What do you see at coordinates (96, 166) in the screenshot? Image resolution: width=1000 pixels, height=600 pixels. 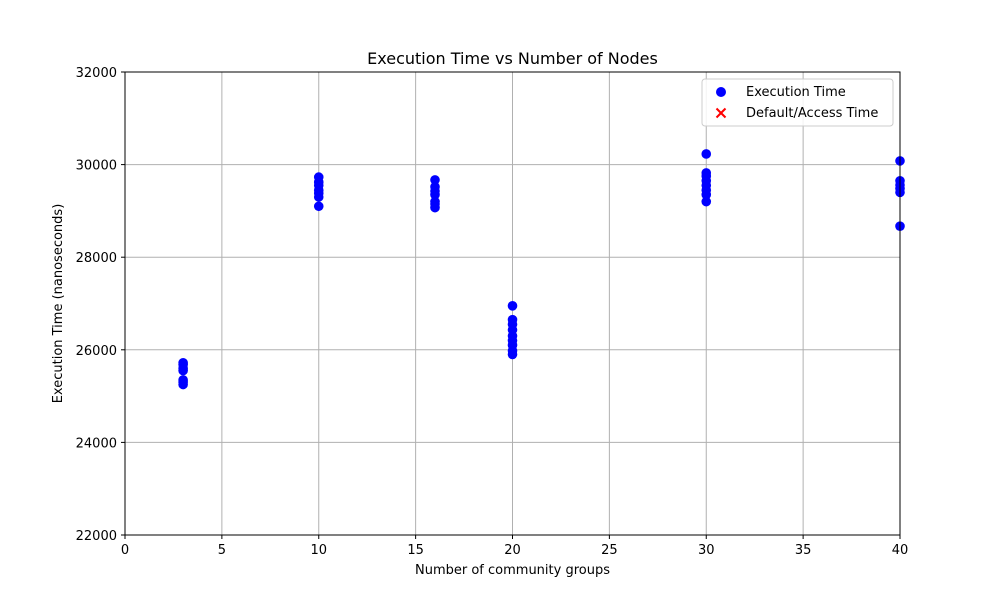 I see `y-tick-label: 30000` at bounding box center [96, 166].